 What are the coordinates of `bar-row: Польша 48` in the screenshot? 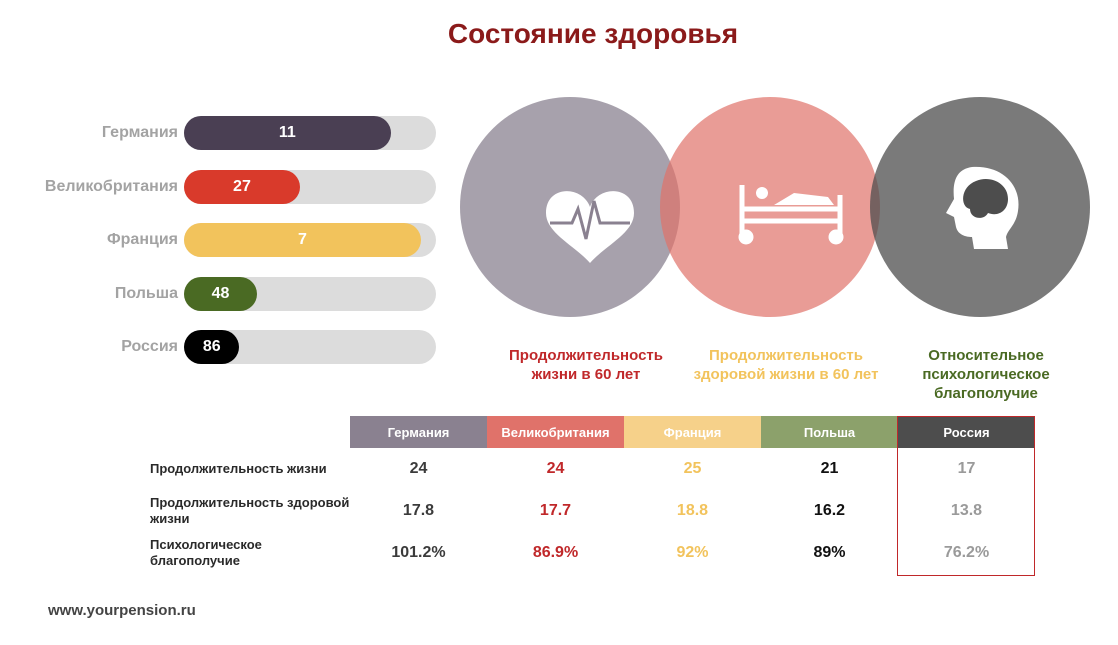 It's located at (220, 293).